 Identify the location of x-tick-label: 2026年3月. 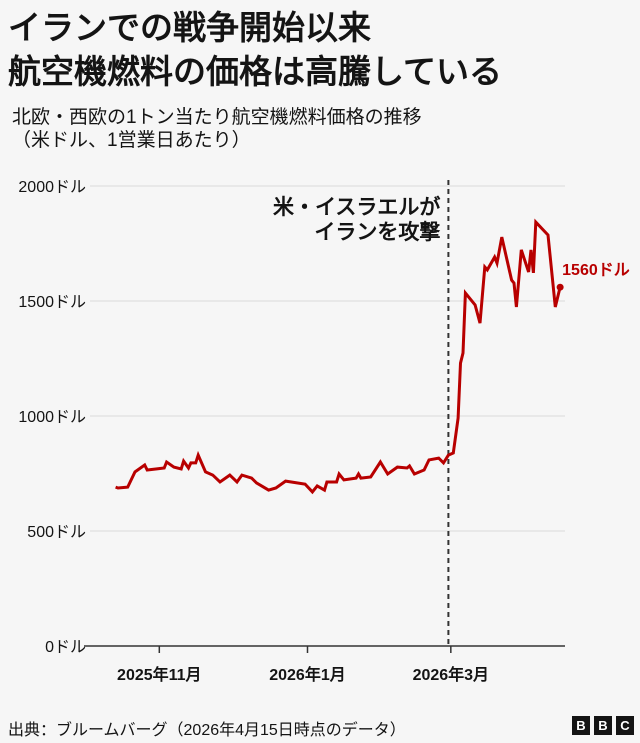
(451, 674).